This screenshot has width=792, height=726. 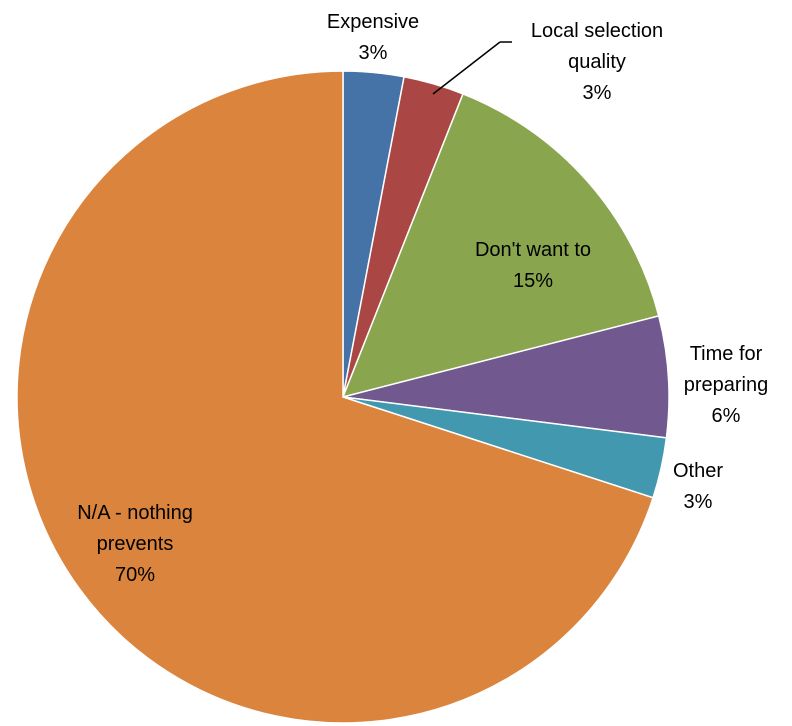 What do you see at coordinates (466, 68) in the screenshot?
I see `leader-line-local-selection-quality` at bounding box center [466, 68].